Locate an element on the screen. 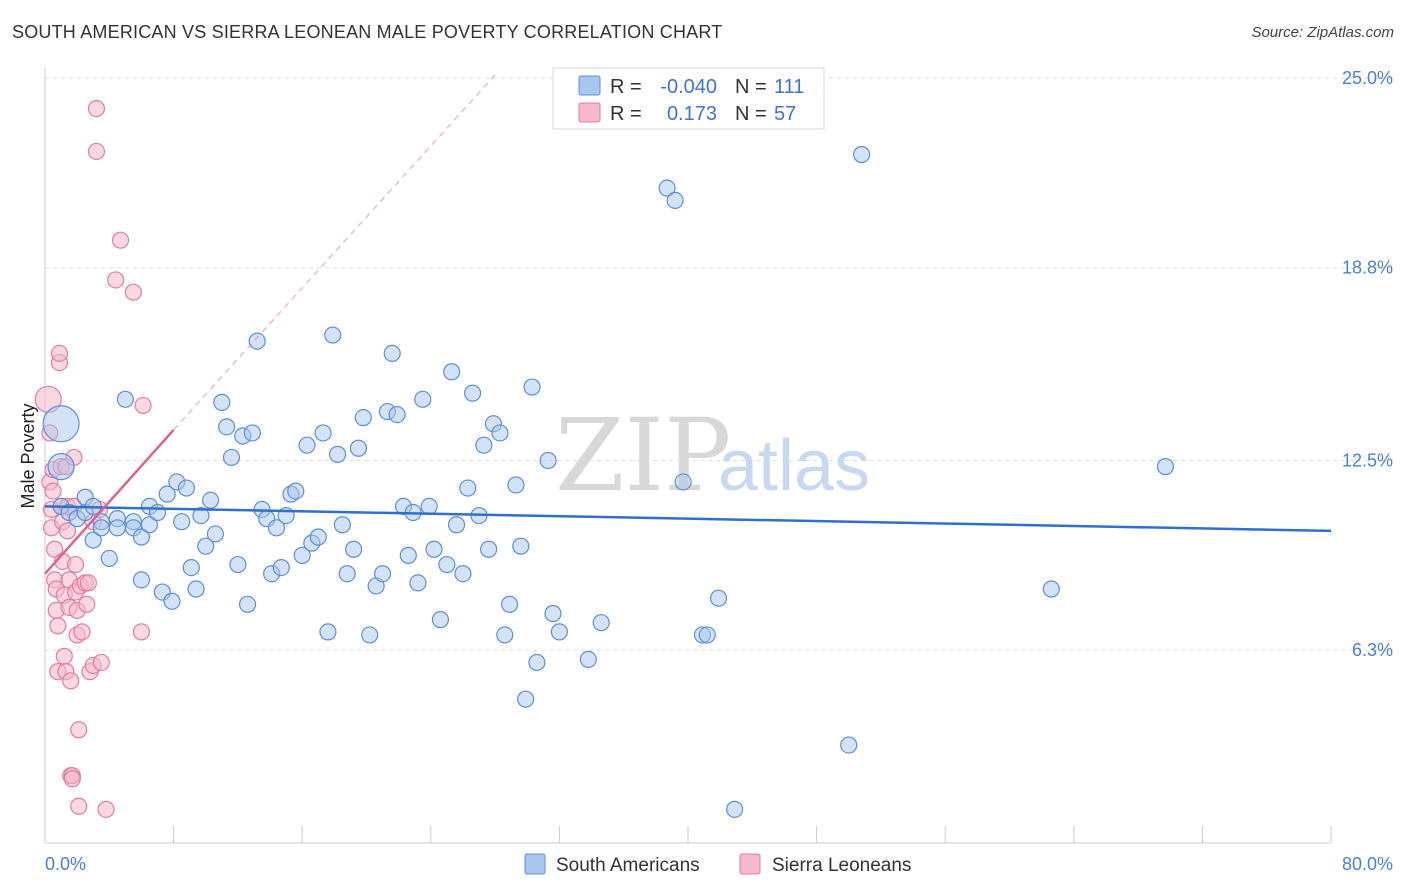 This screenshot has height=892, width=1406. legend-swatch-blue is located at coordinates (589, 85).